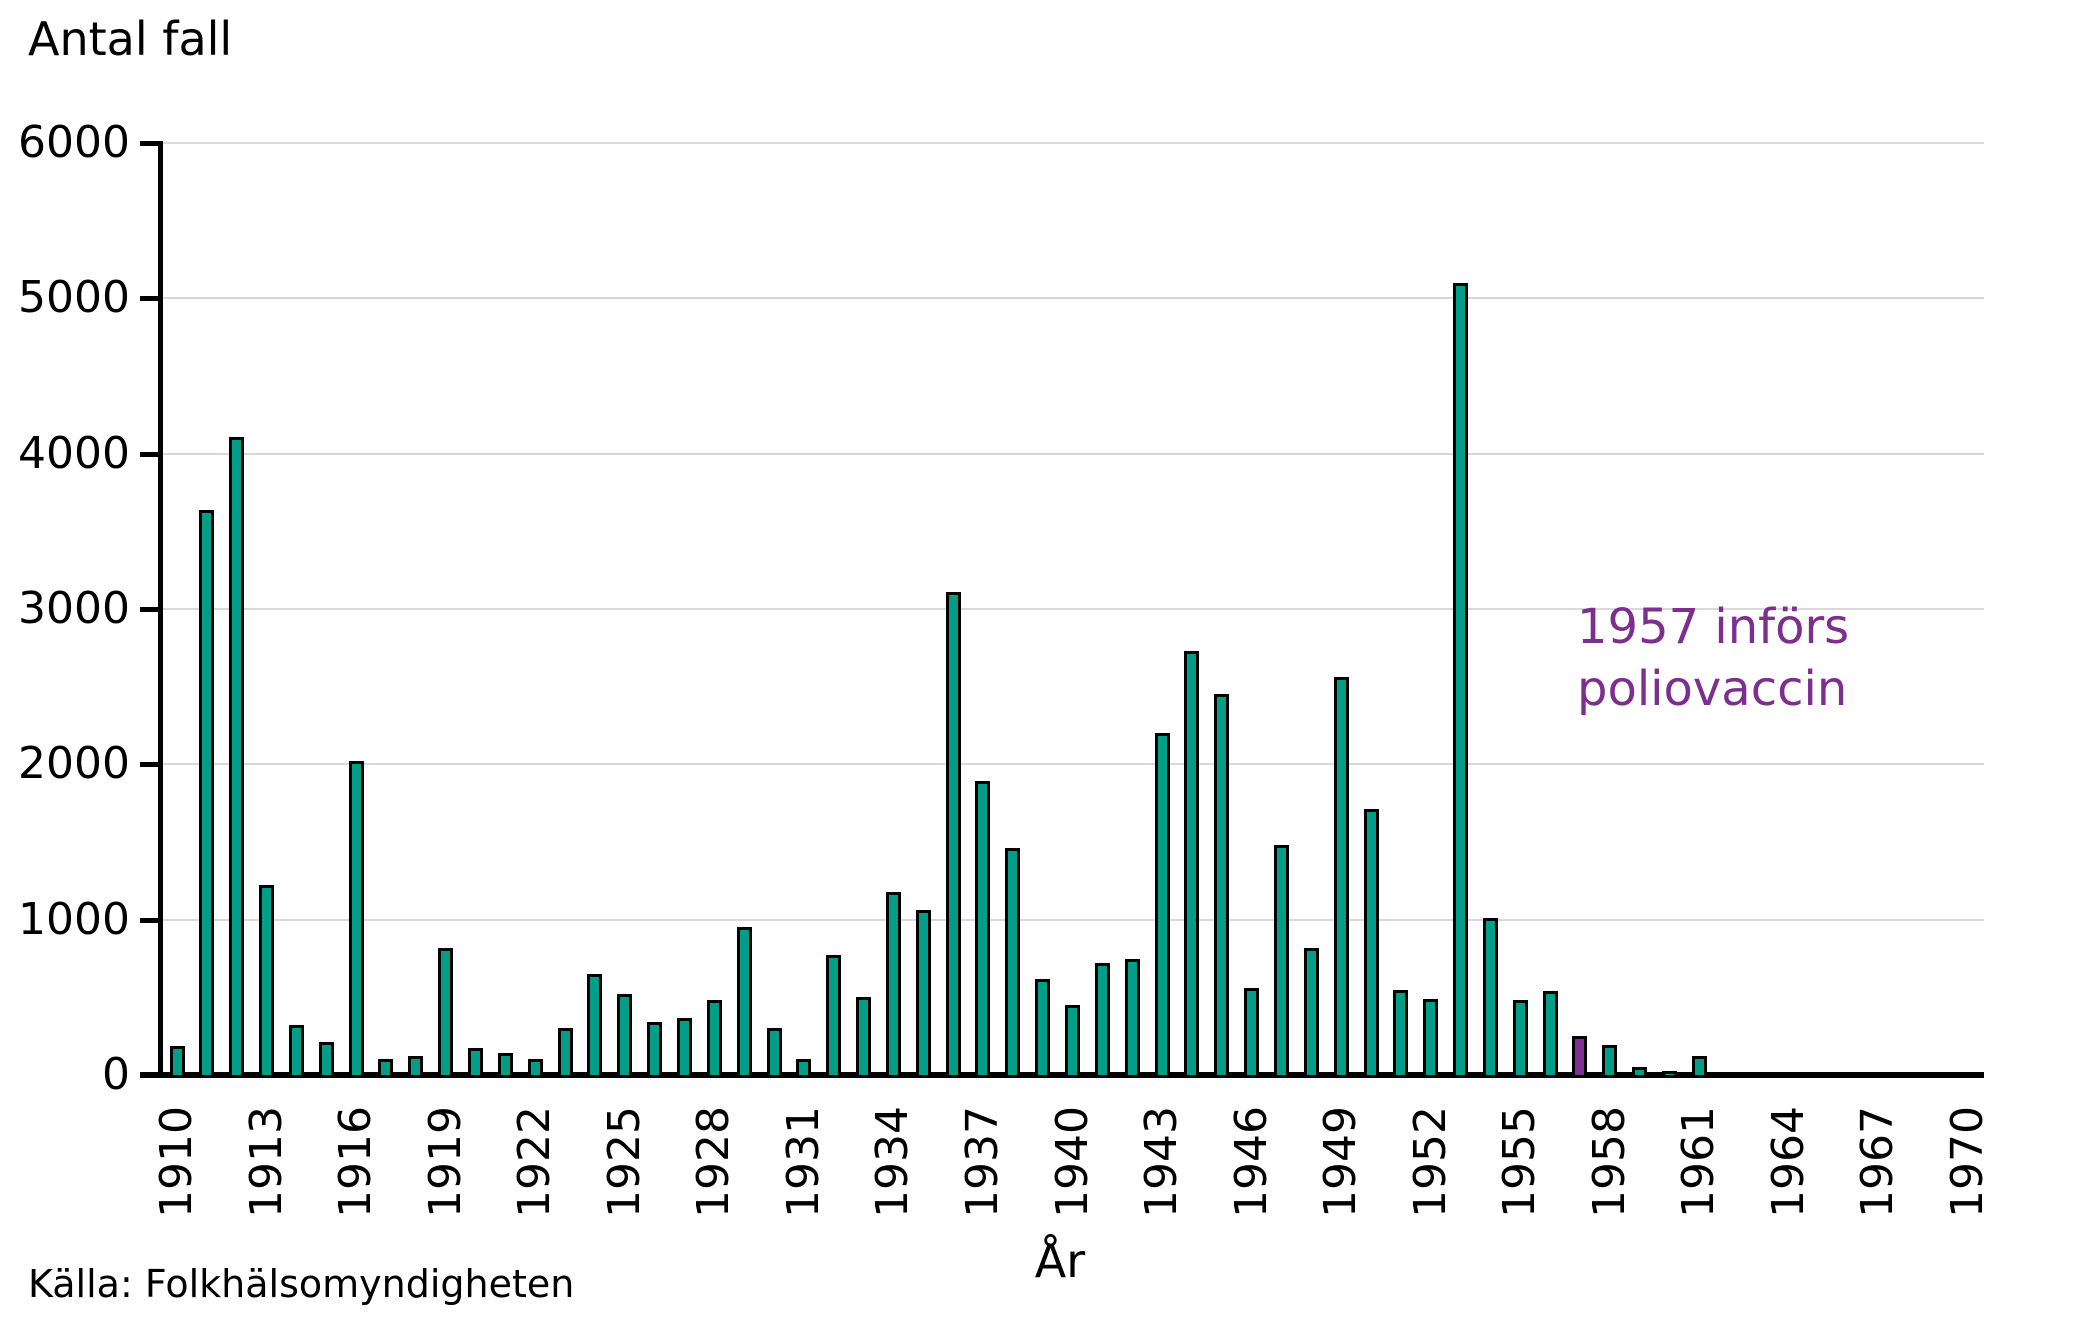 Image resolution: width=2079 pixels, height=1322 pixels. Describe the element at coordinates (74, 142) in the screenshot. I see `y-axis-label-6000: 6000` at that location.